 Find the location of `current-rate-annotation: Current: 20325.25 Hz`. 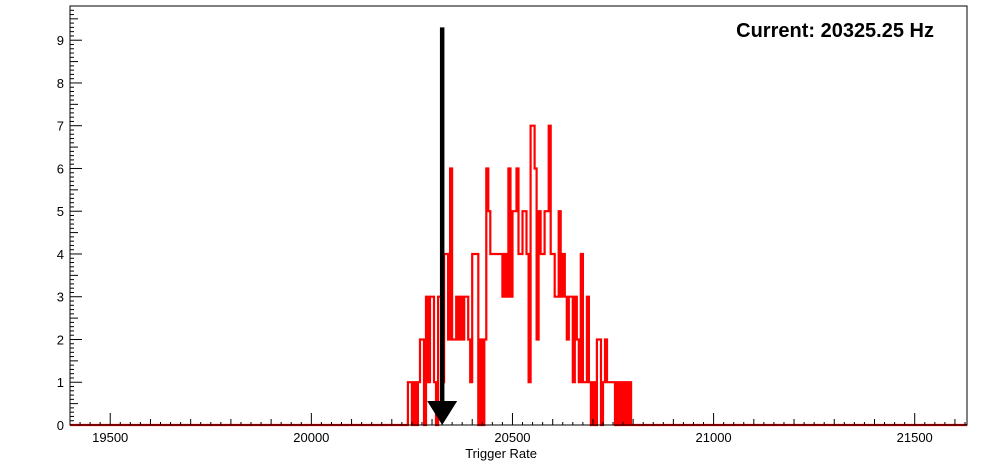

current-rate-annotation: Current: 20325.25 Hz is located at coordinates (835, 31).